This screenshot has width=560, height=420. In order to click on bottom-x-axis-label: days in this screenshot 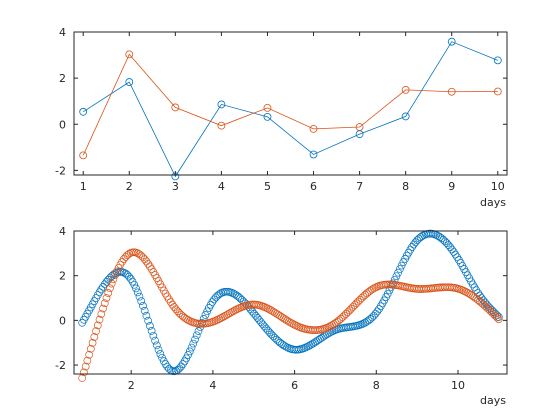, I will do `click(493, 400)`.